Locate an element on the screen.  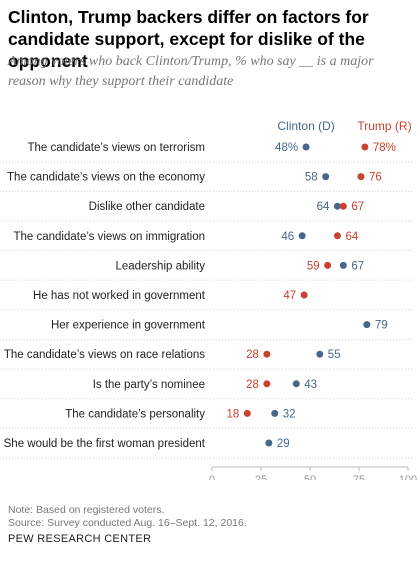
trump-value-label: 76 is located at coordinates (375, 178).